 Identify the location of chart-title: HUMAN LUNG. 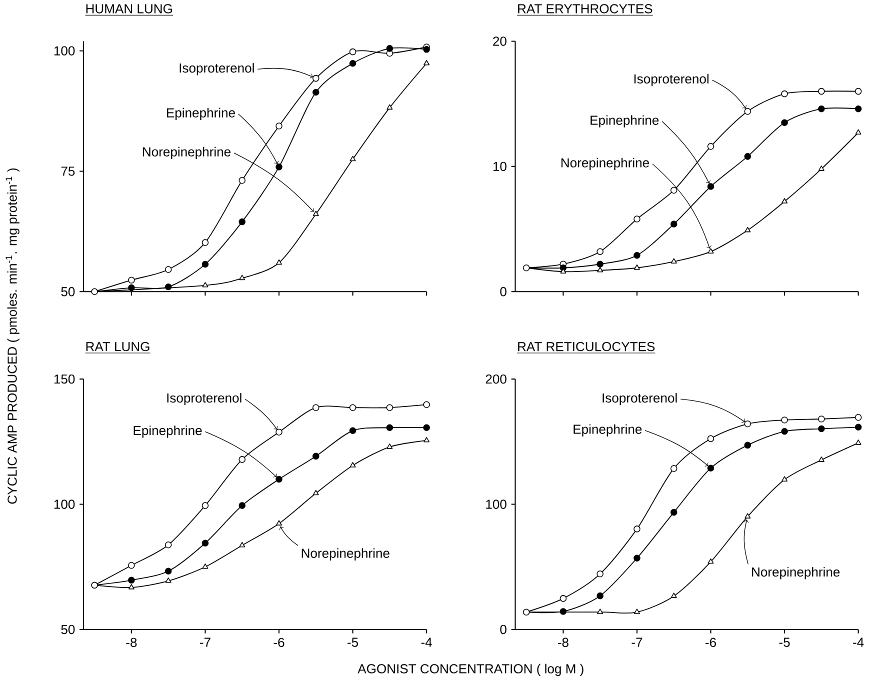
(129, 9).